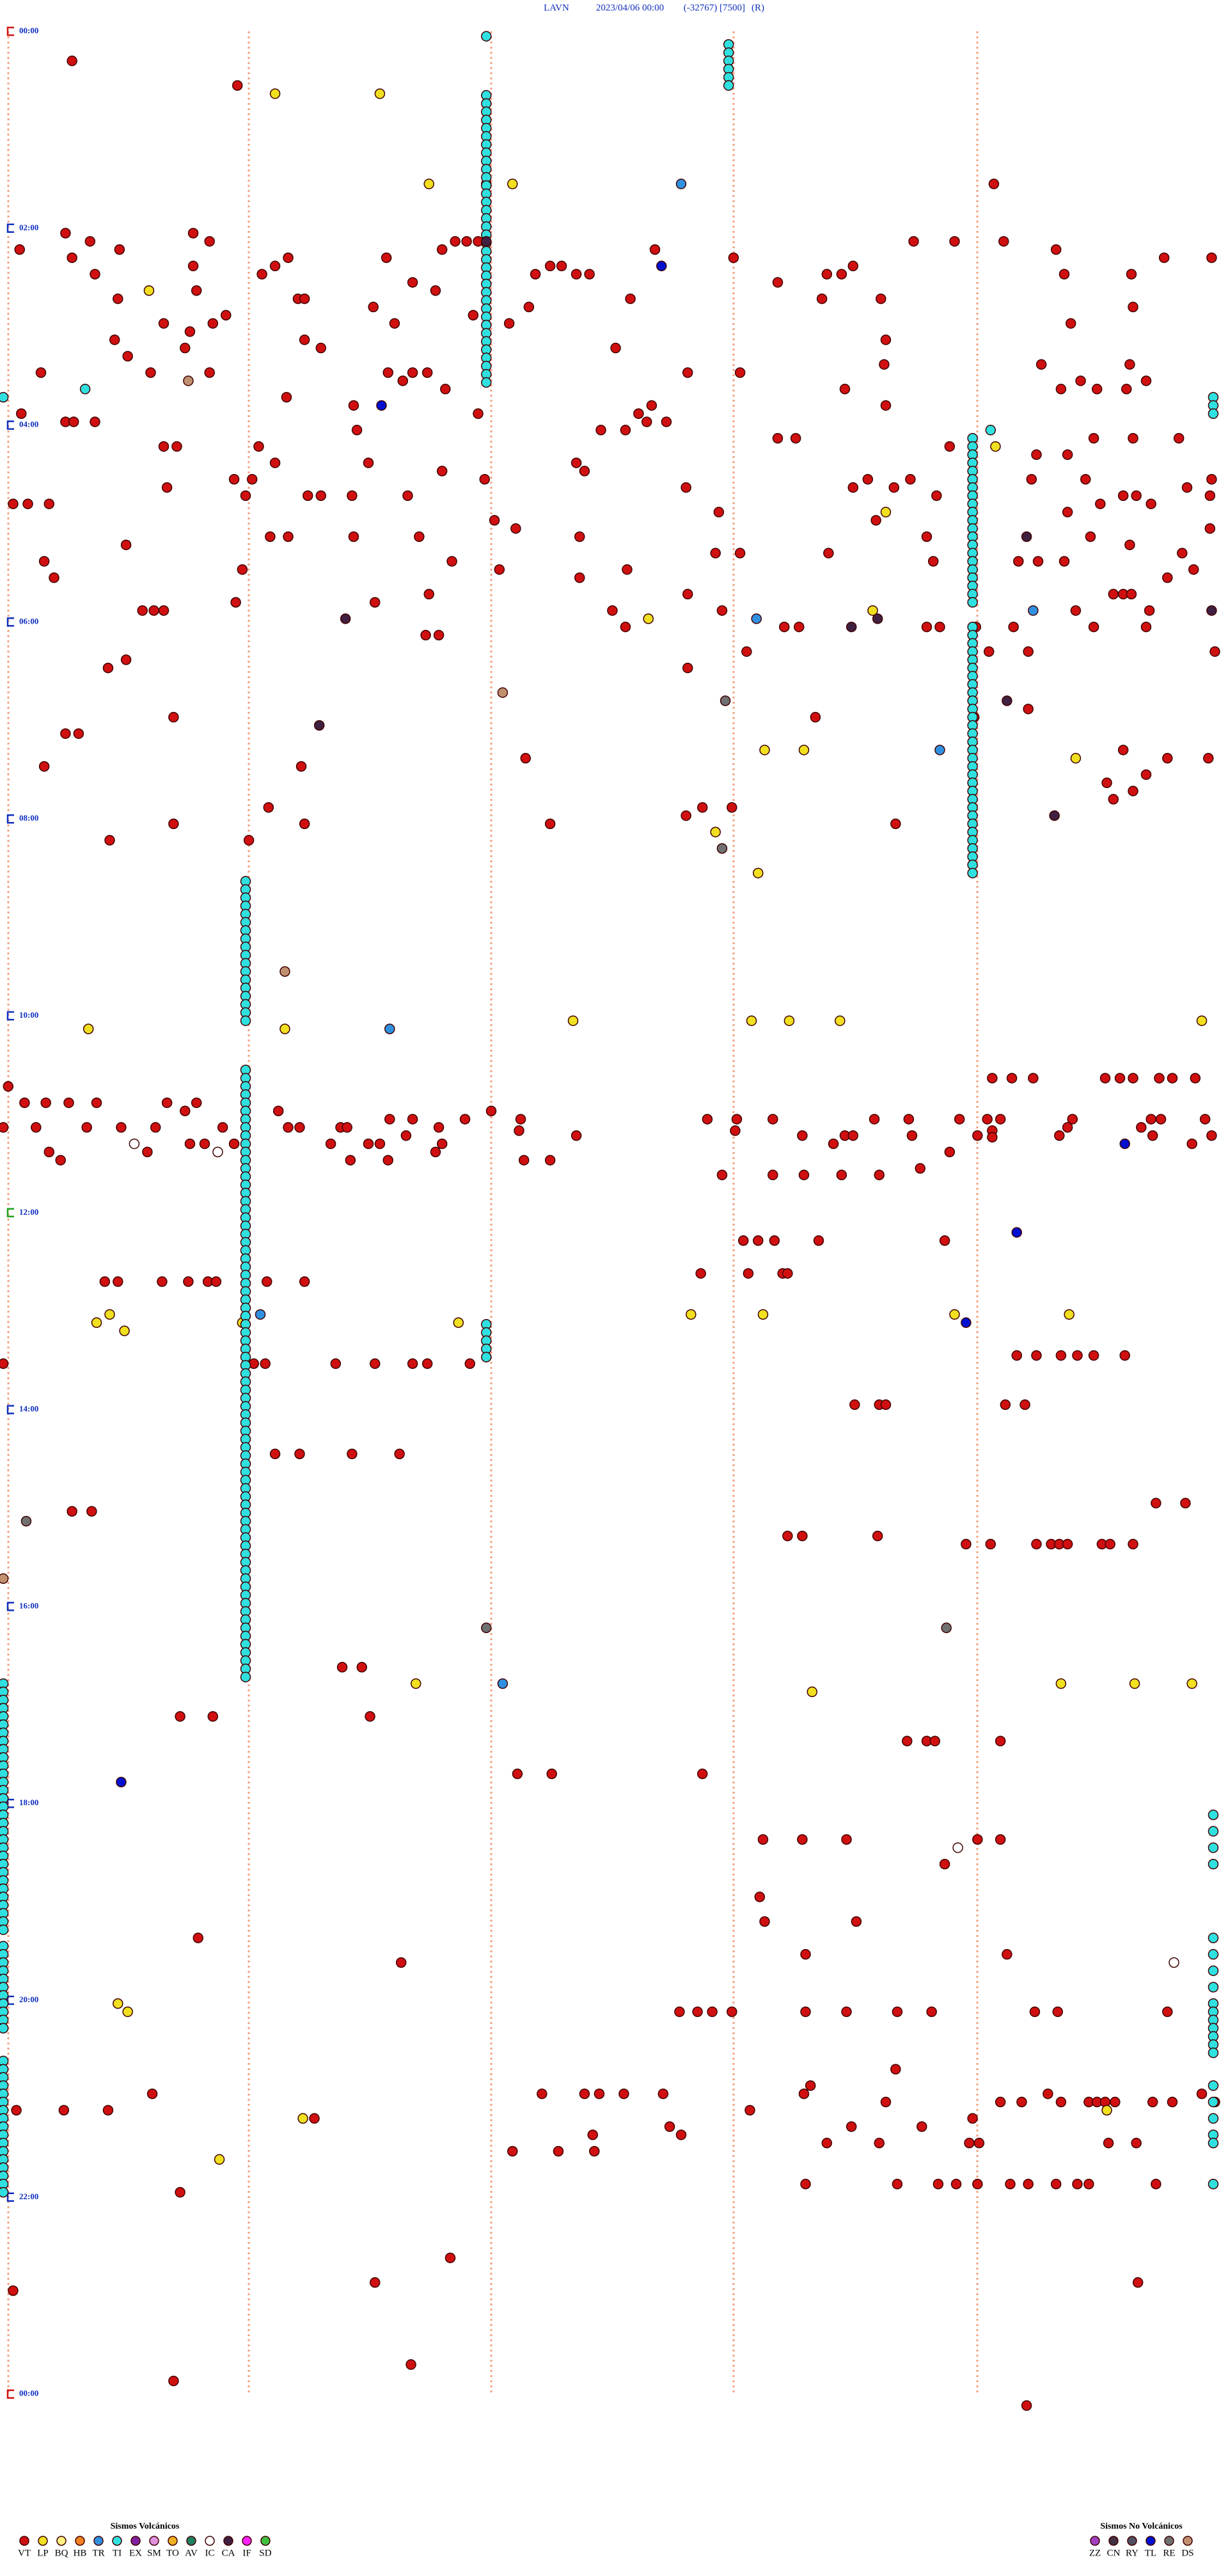 The image size is (1228, 2576). I want to click on legend-marker, so click(98, 2541).